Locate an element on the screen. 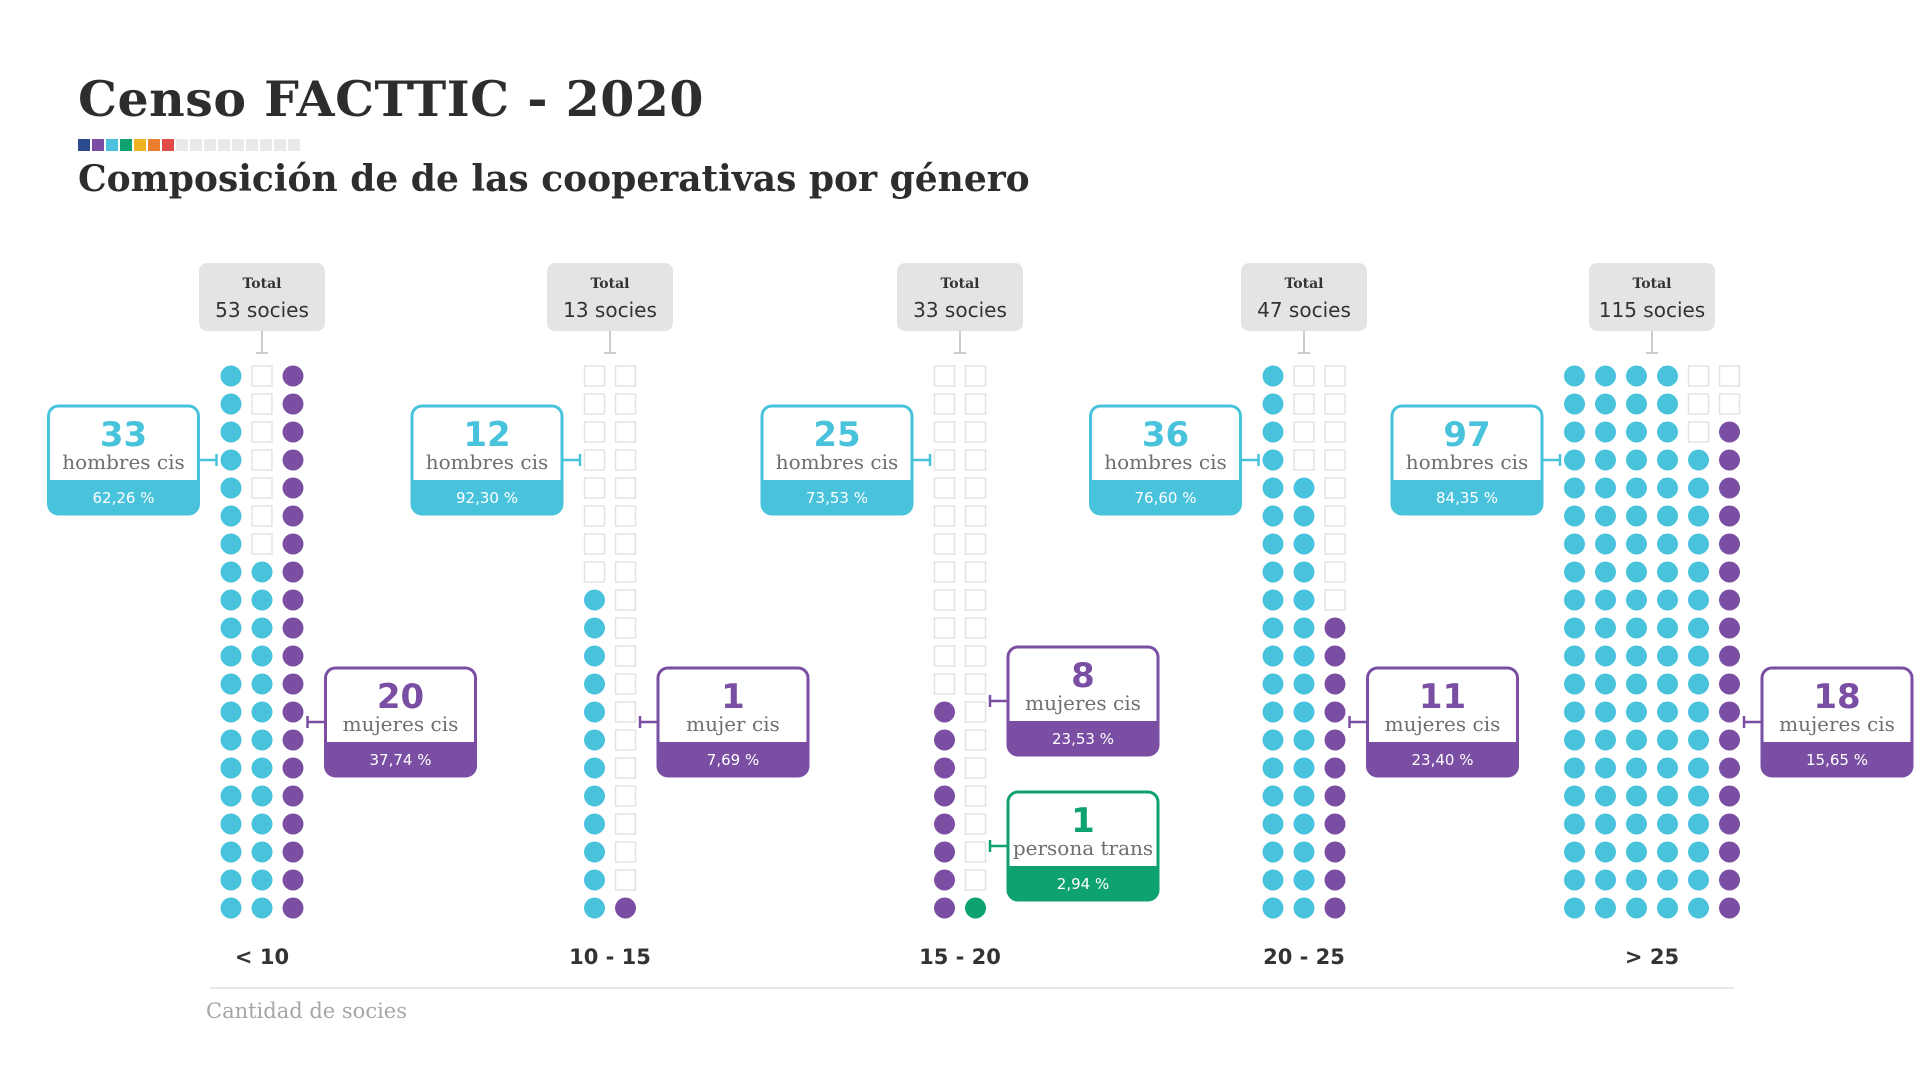 This screenshot has height=1080, width=1920. label-percent: 73,53 % is located at coordinates (837, 498).